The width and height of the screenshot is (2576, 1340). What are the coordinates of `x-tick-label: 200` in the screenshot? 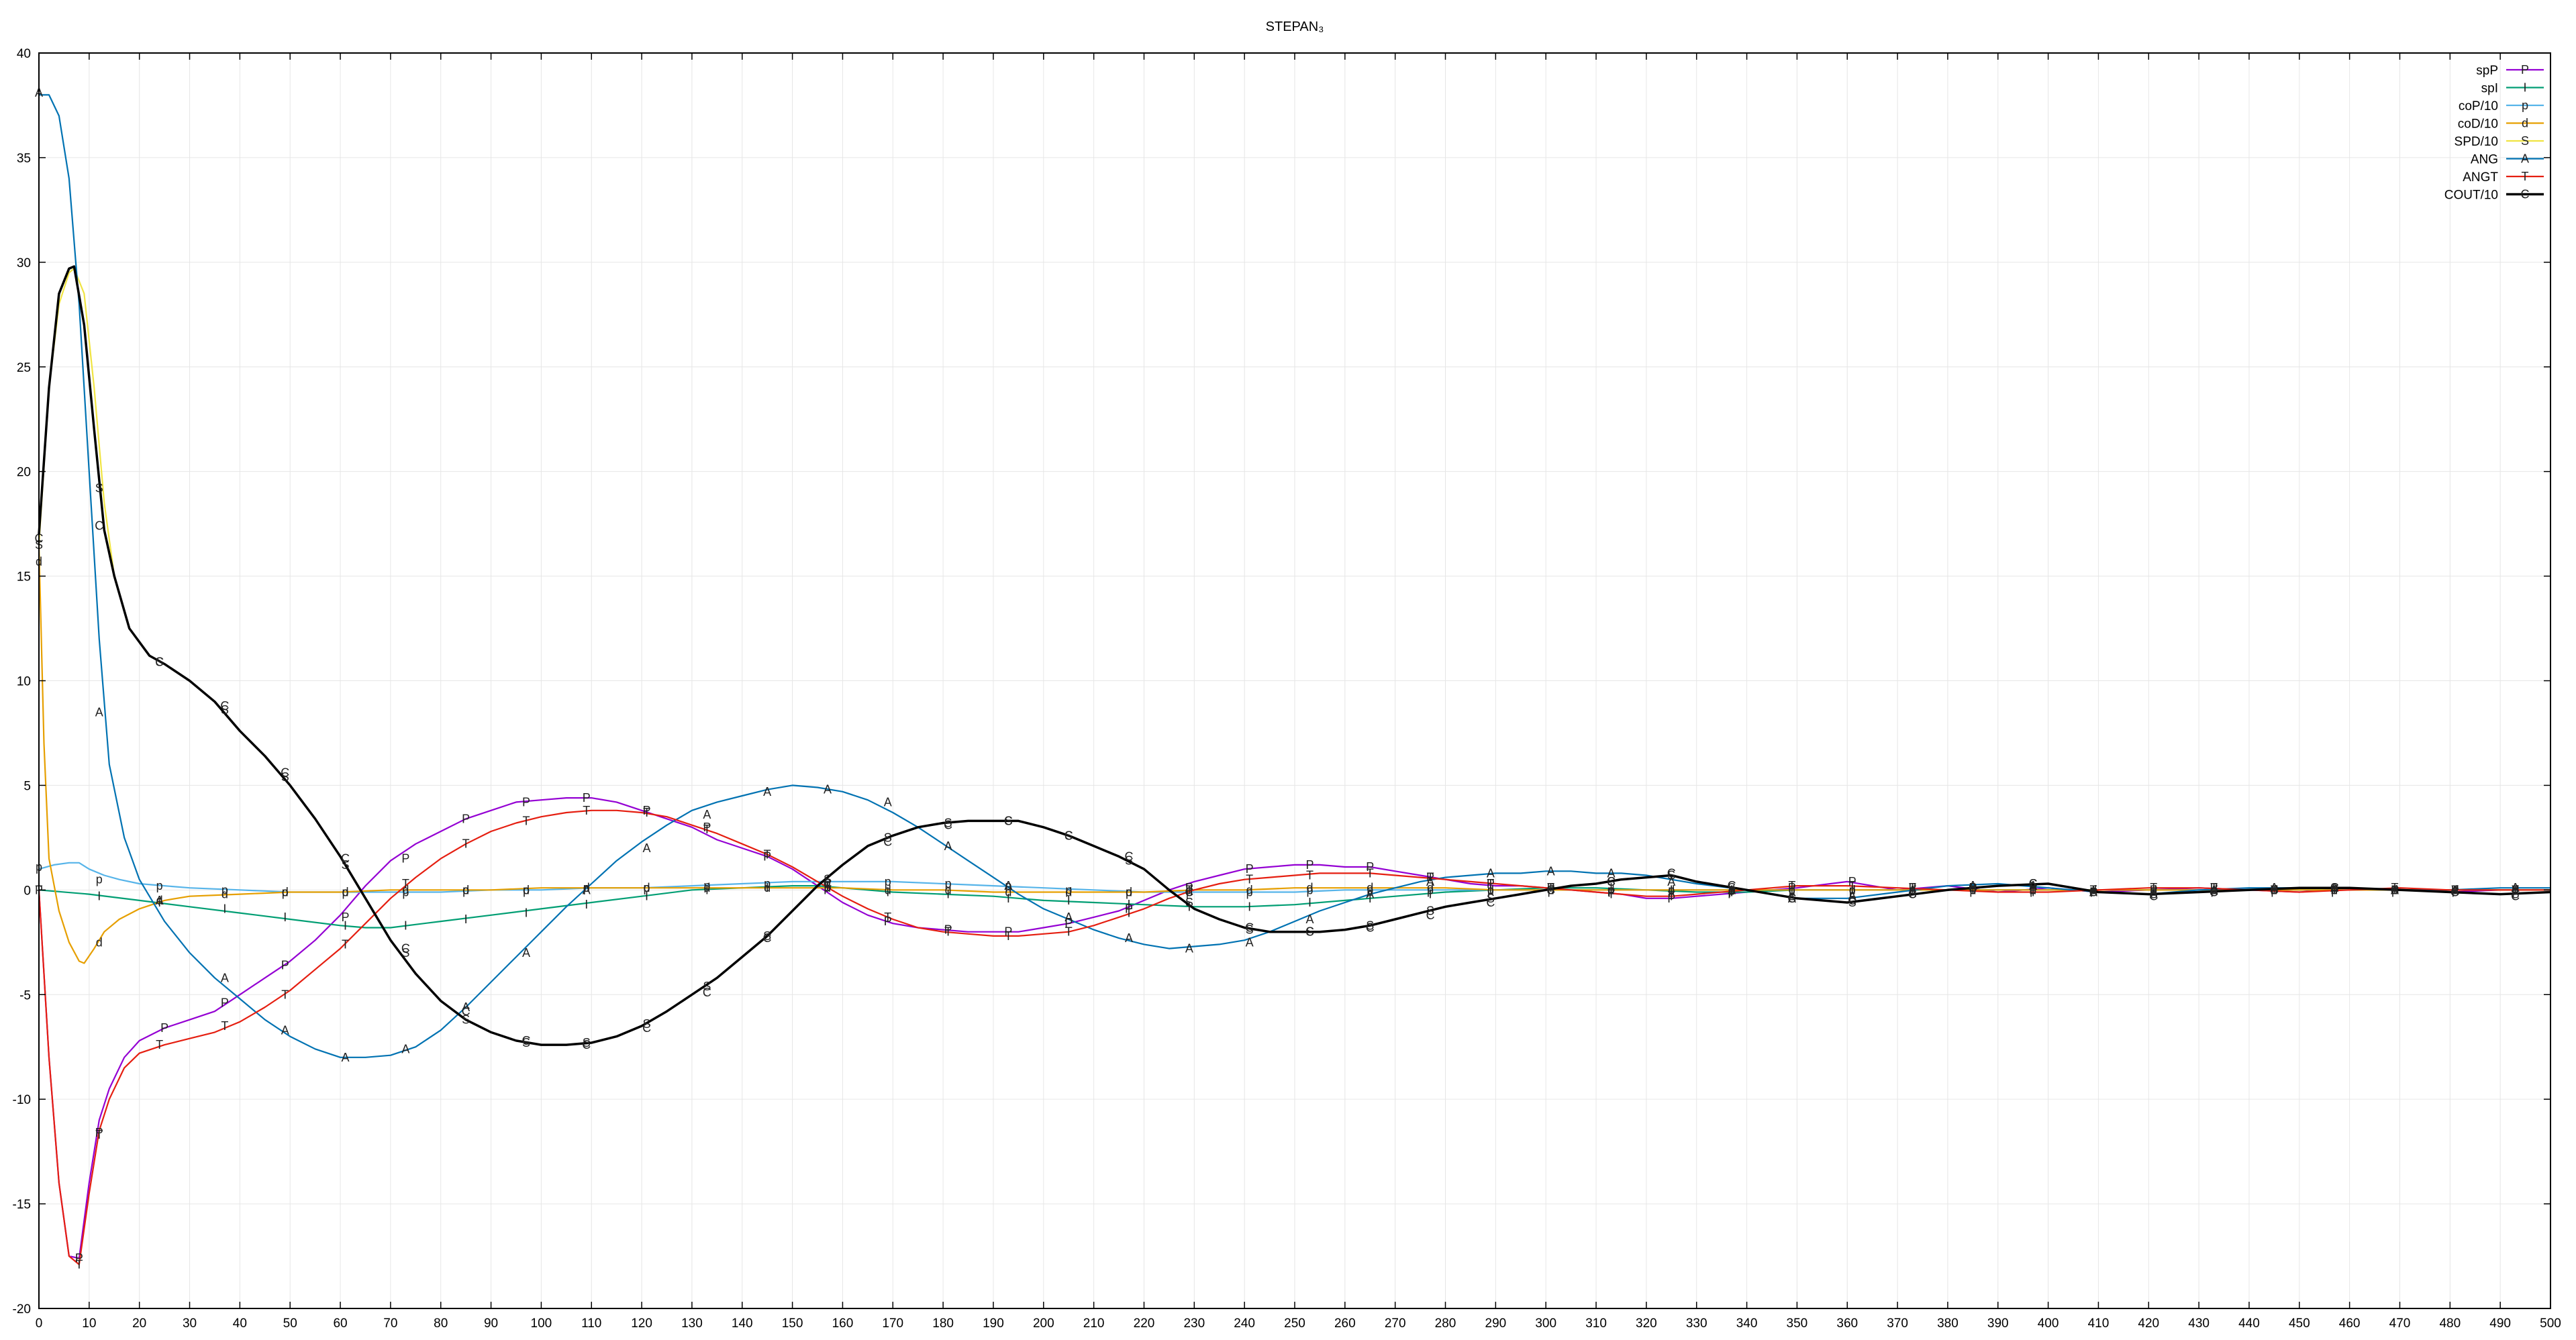 It's located at (1043, 1324).